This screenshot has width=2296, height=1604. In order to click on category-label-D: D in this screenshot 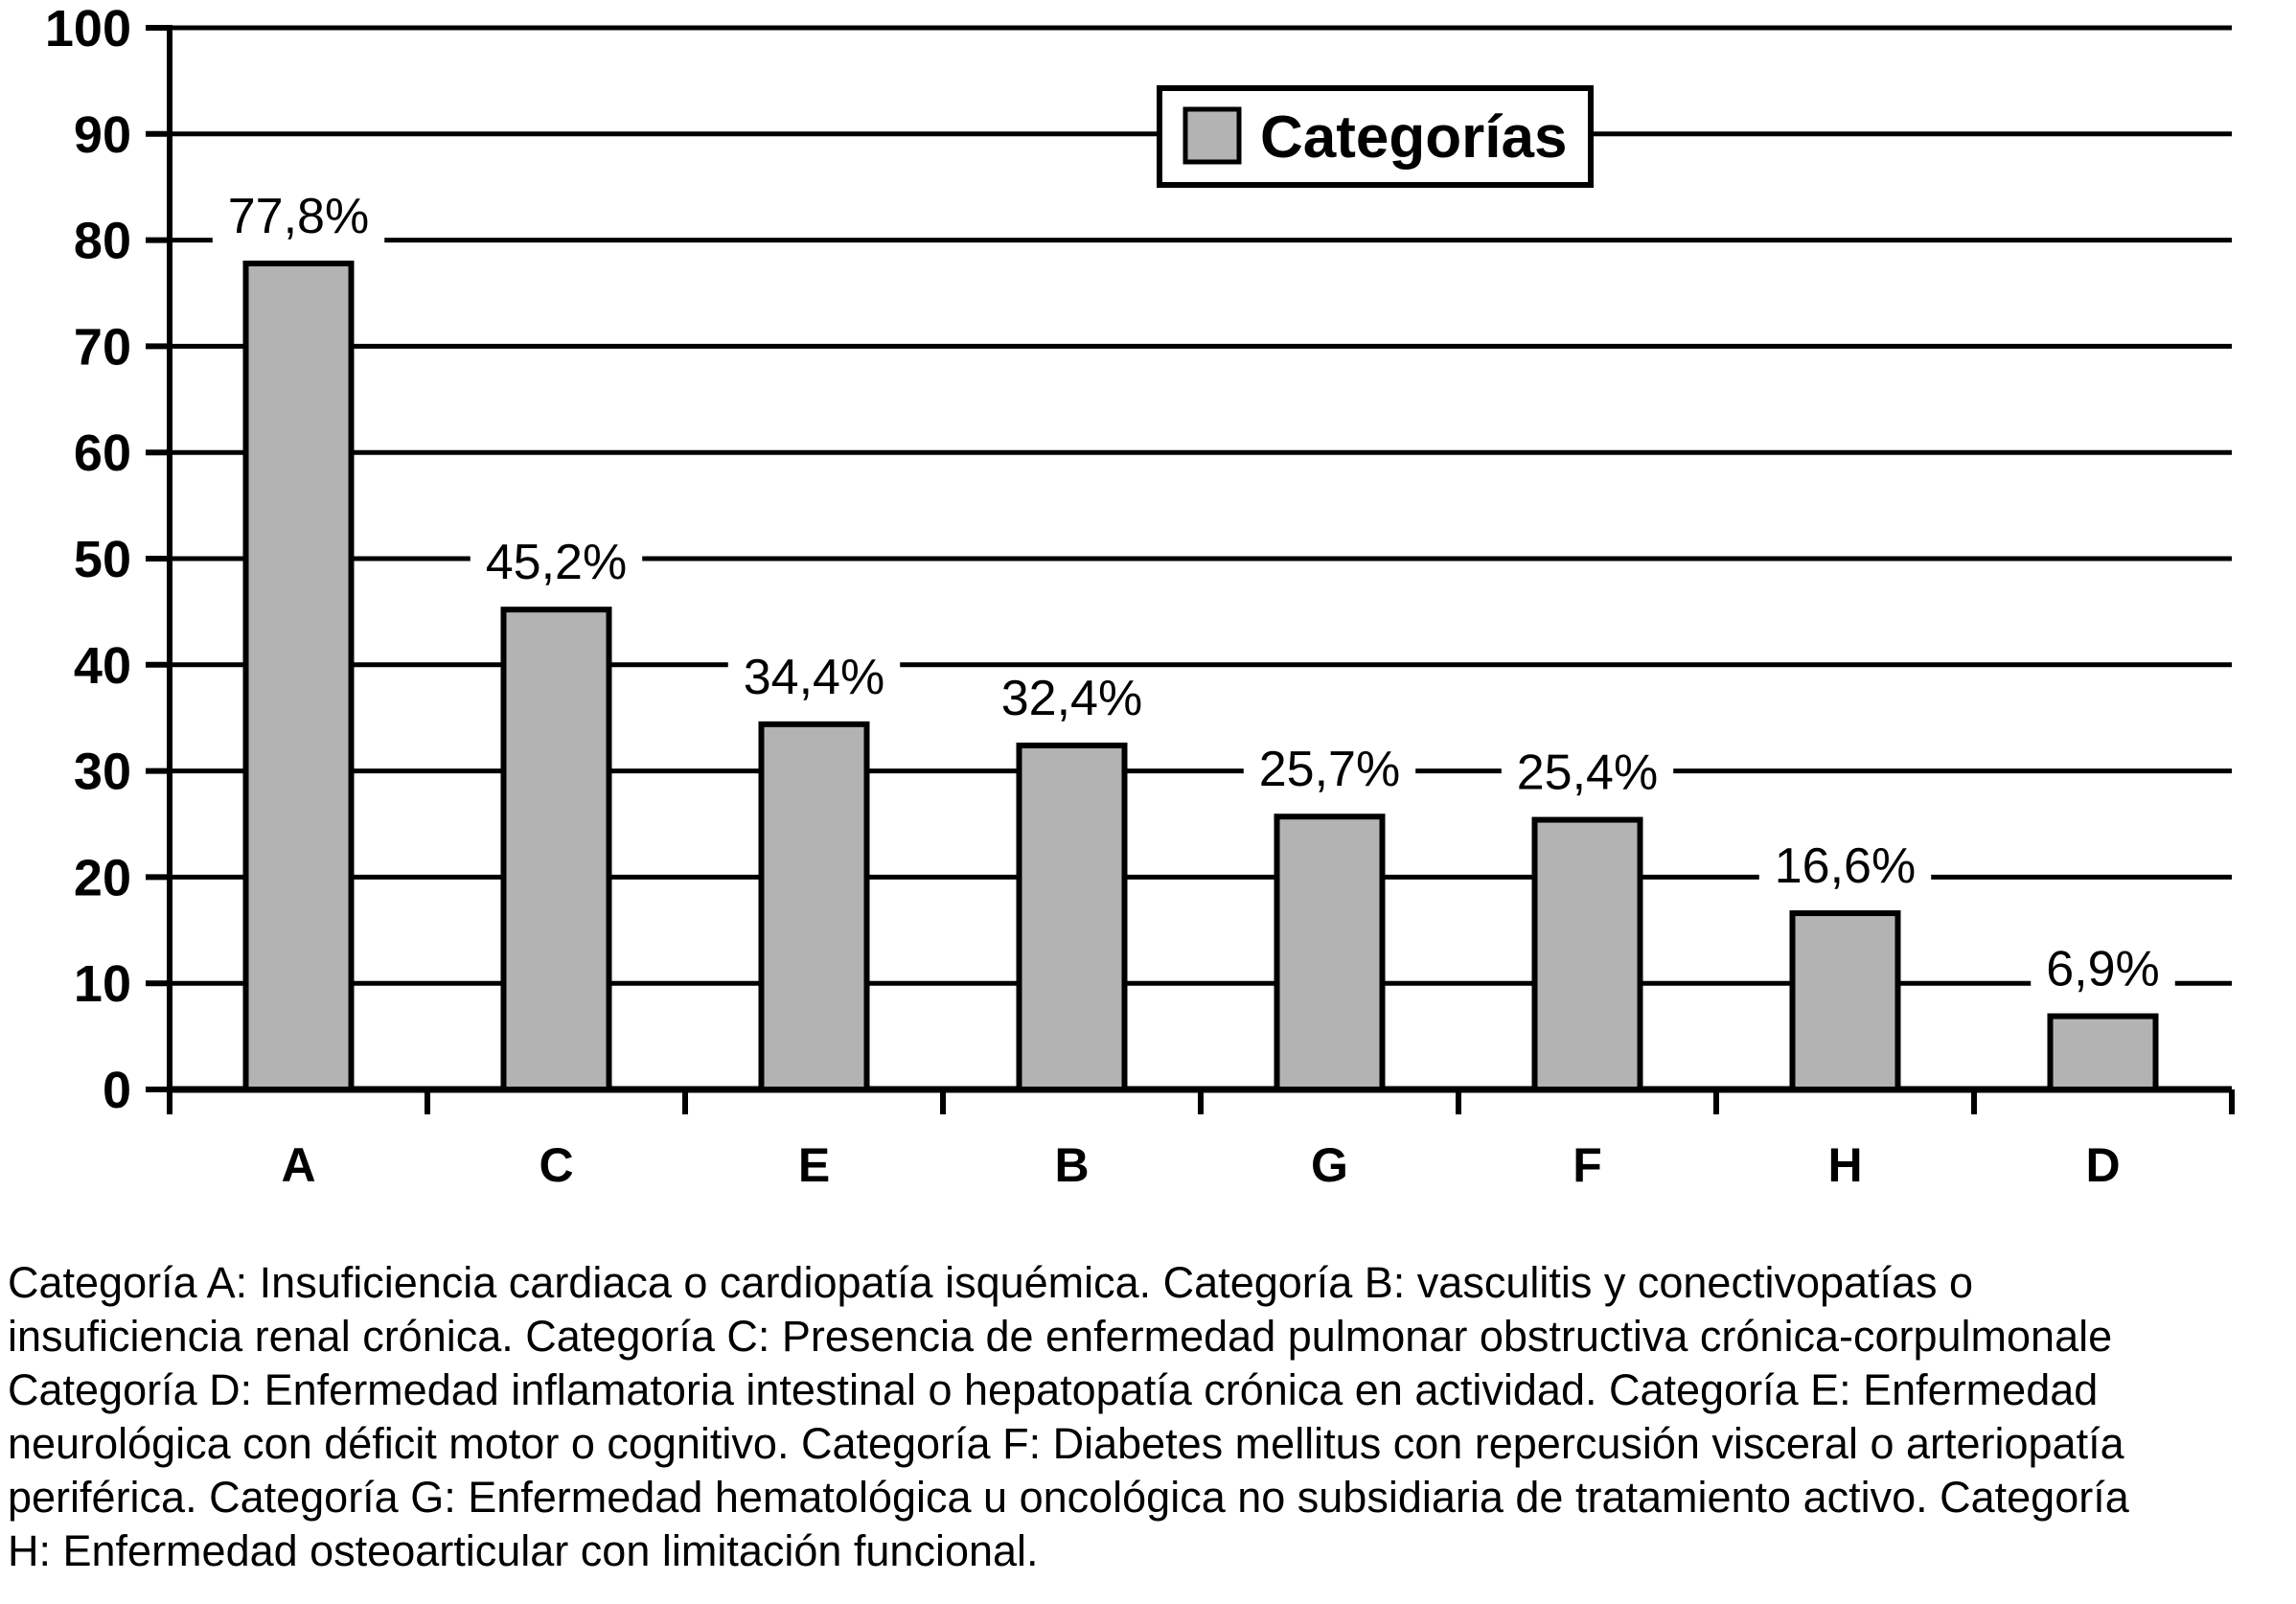, I will do `click(2102, 1165)`.